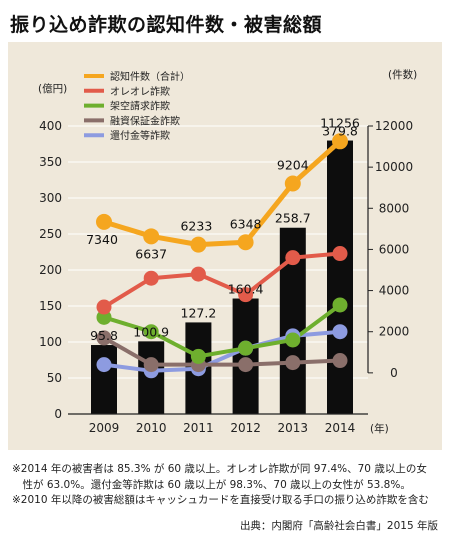  I want to click on bar-value-label: 95.8, so click(104, 335).